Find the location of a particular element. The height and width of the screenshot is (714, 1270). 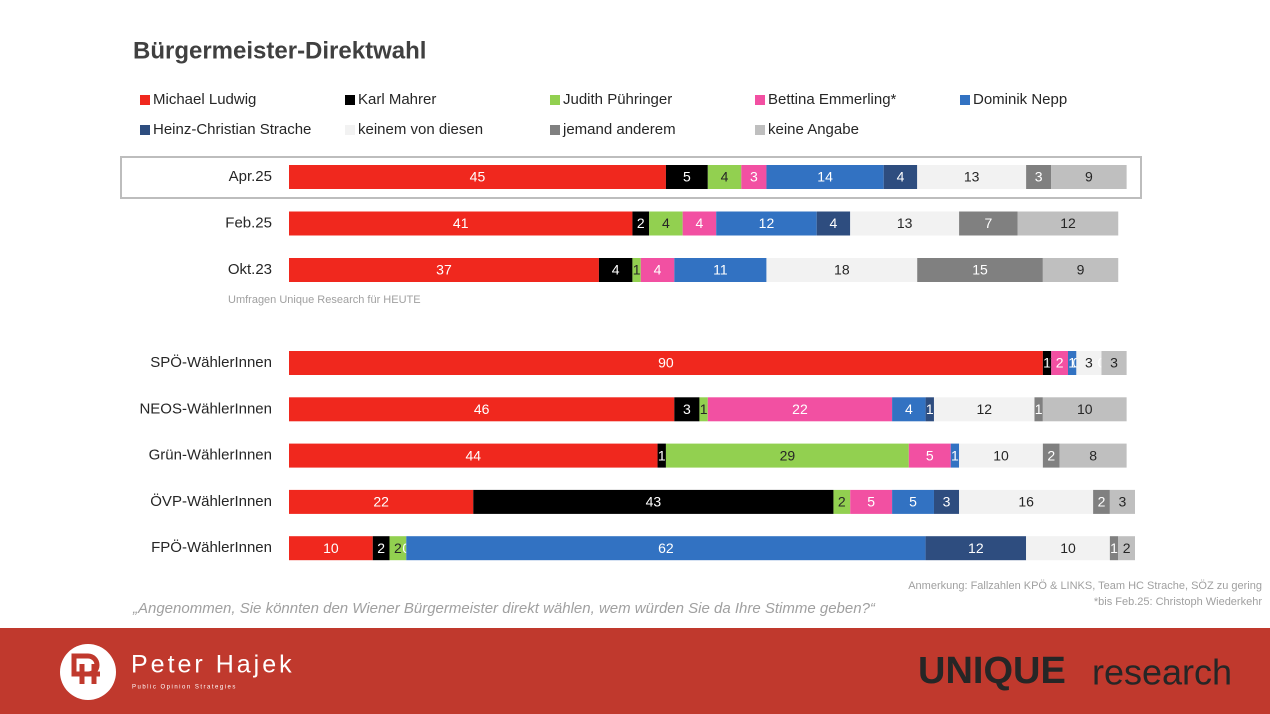

data-label: 8 is located at coordinates (1093, 455).